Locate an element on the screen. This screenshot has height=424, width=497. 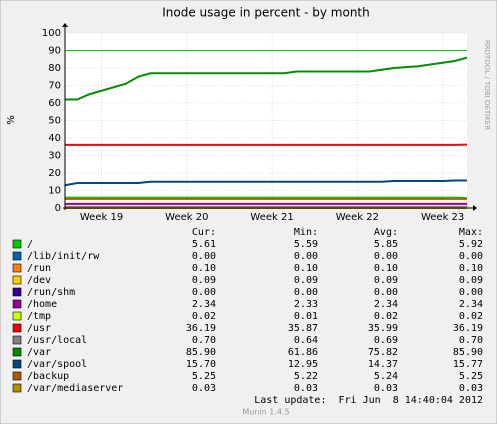
stat-header: Min: is located at coordinates (306, 232).